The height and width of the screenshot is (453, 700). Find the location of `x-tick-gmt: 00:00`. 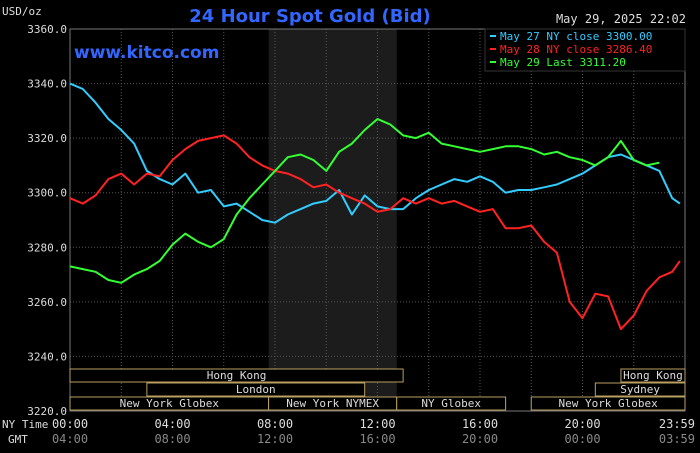

x-tick-gmt: 00:00 is located at coordinates (582, 439).